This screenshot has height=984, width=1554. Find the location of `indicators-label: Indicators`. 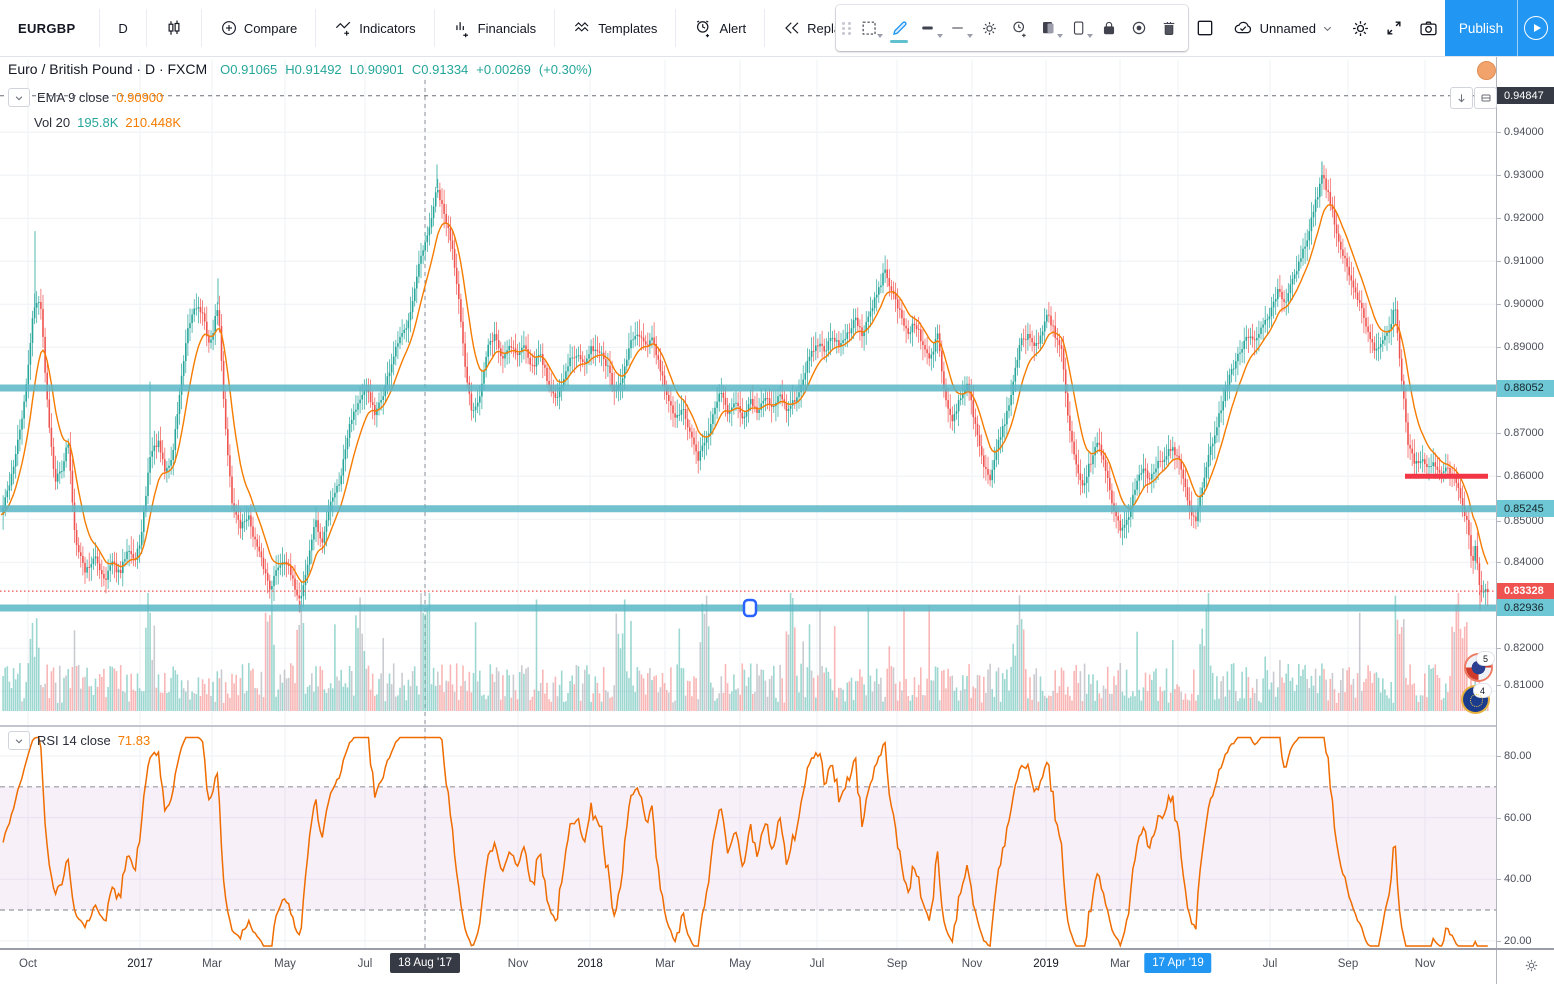

indicators-label: Indicators is located at coordinates (387, 28).